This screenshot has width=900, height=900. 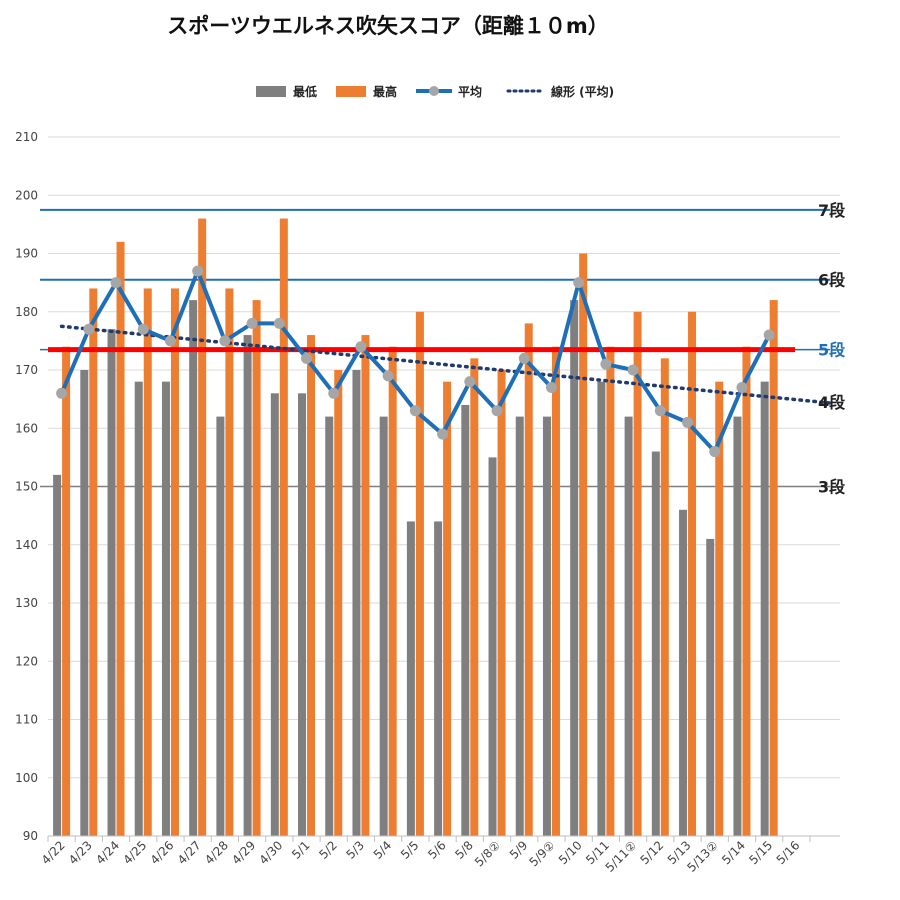 I want to click on y-tick-label: 110, so click(x=26, y=720).